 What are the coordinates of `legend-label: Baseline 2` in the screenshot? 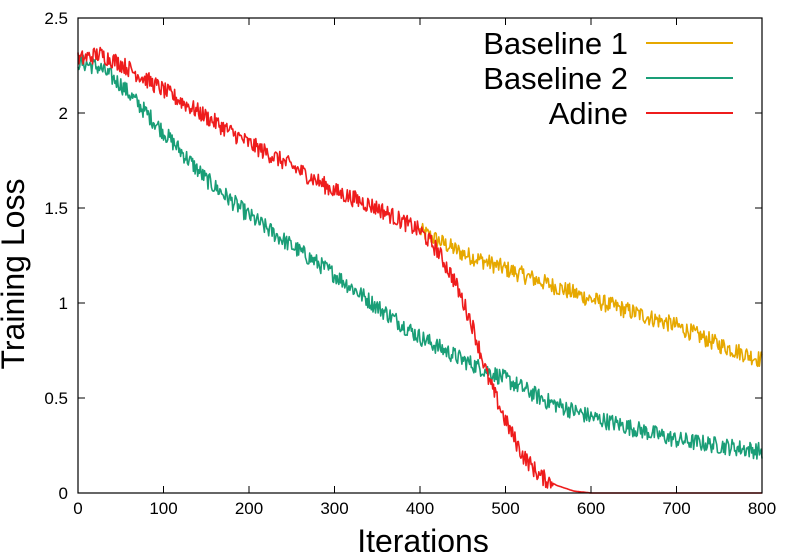 It's located at (555, 78).